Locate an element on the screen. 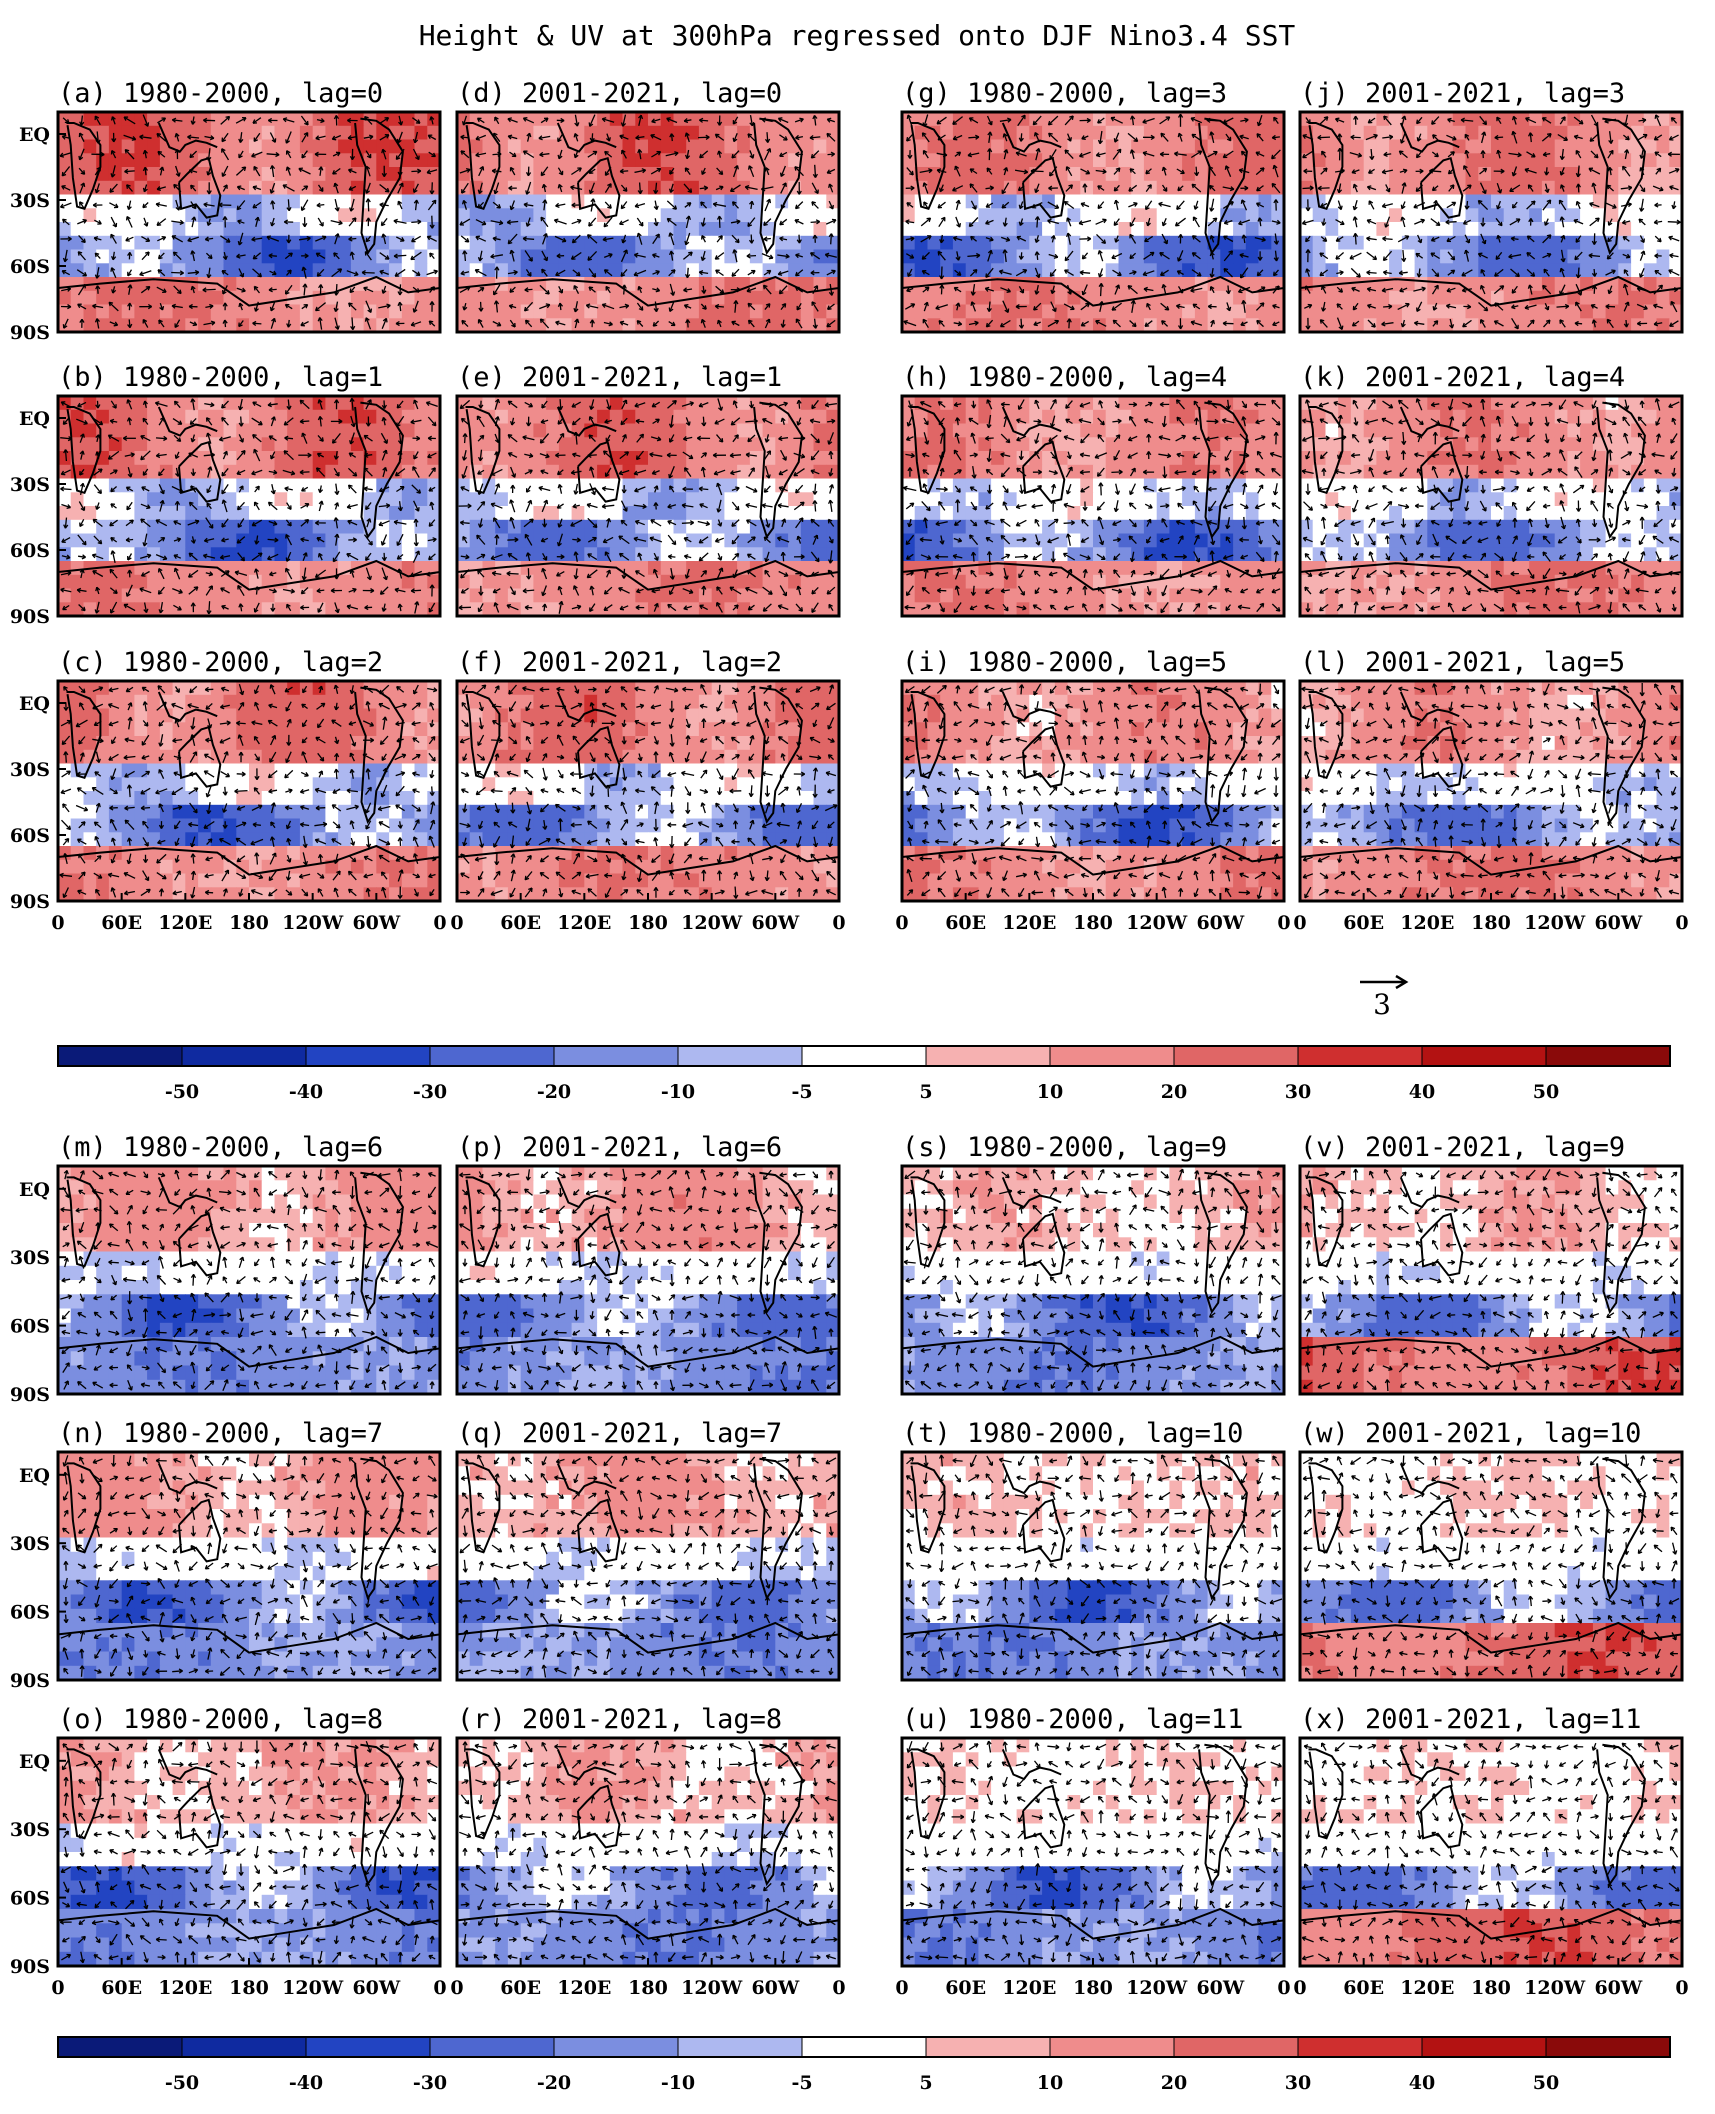 The image size is (1715, 2114). panel-title: (x) 2001-2021, lag=11 is located at coordinates (1470, 1719).